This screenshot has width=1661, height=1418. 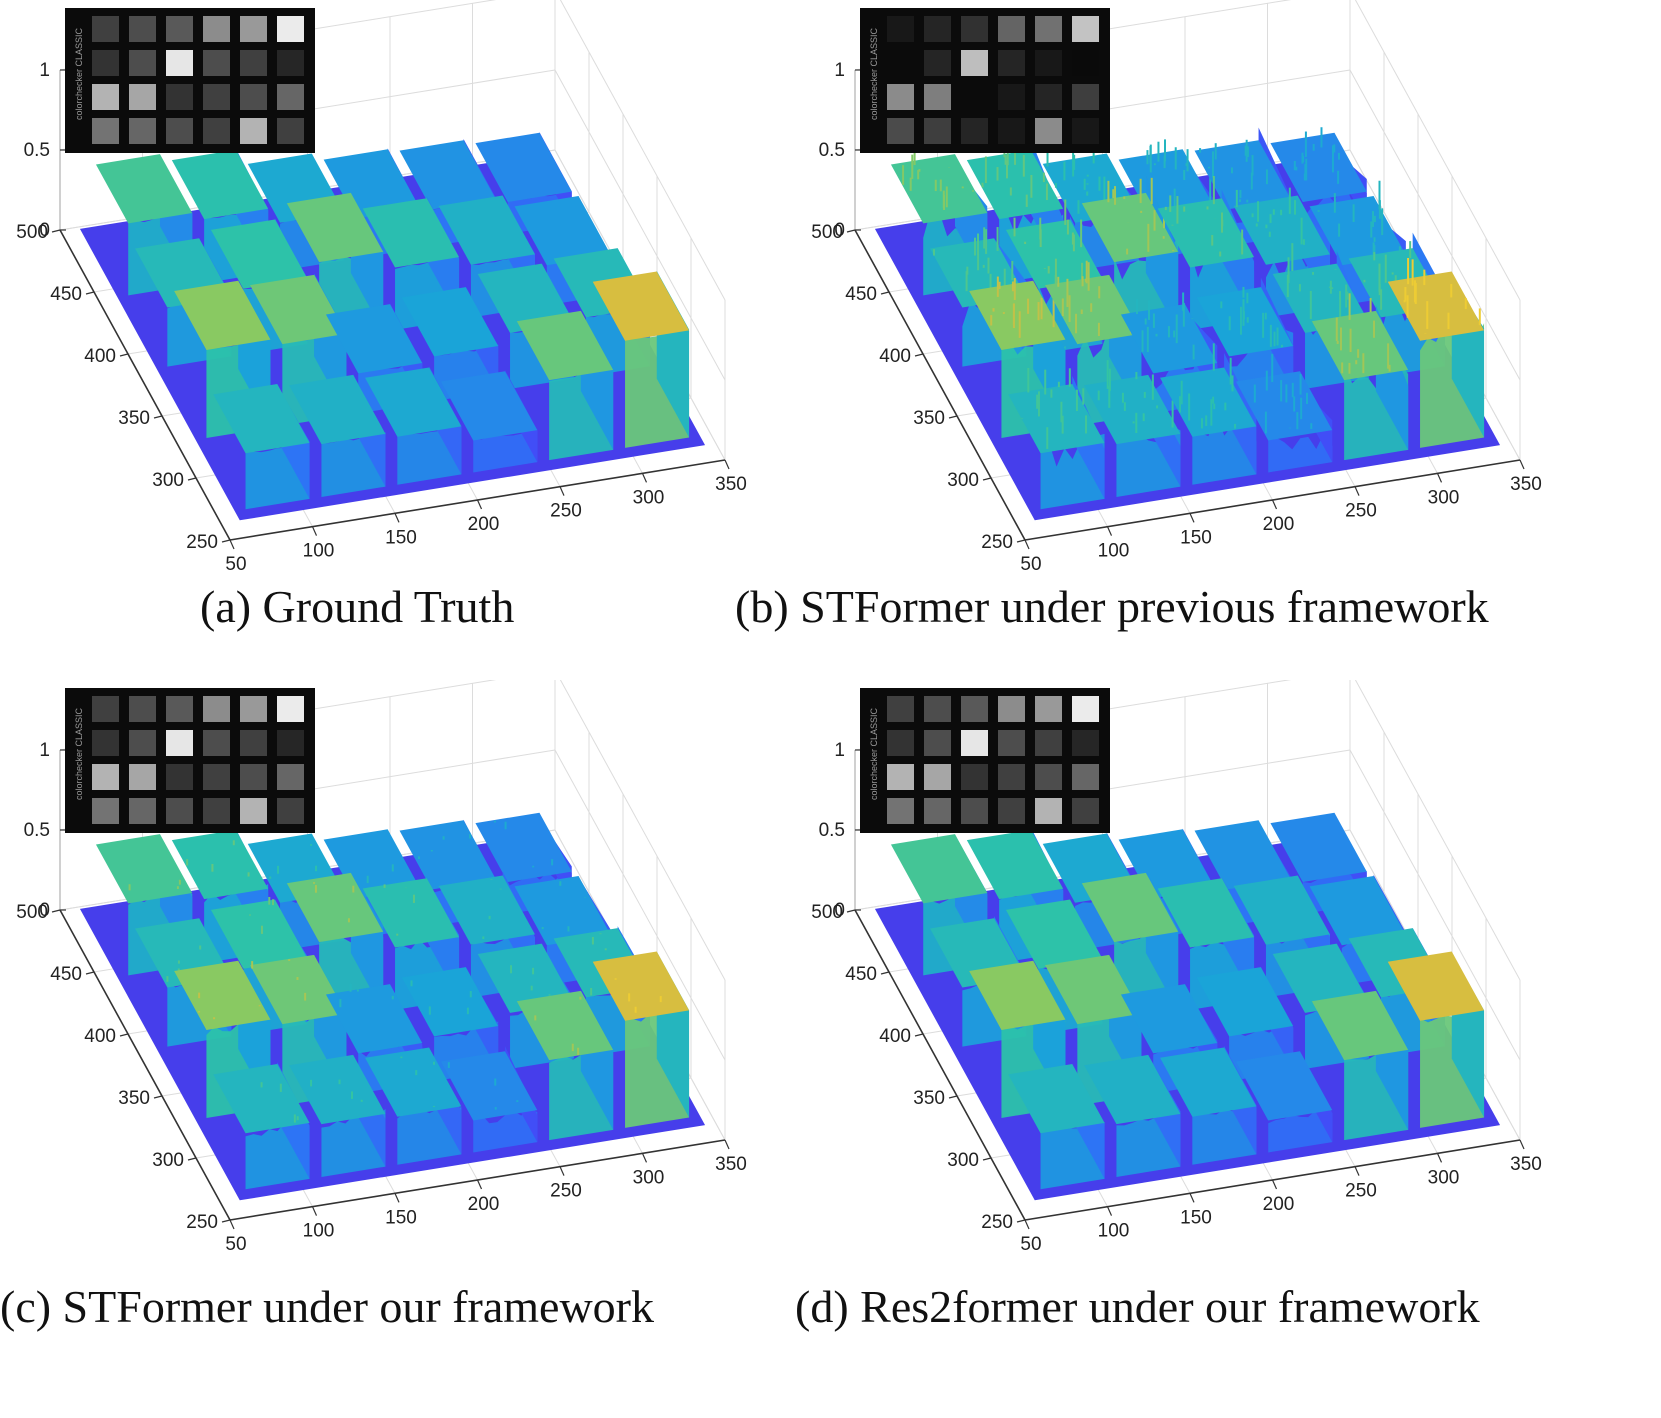 I want to click on caption-d: (d) Res2former under our framework, so click(x=1137, y=1306).